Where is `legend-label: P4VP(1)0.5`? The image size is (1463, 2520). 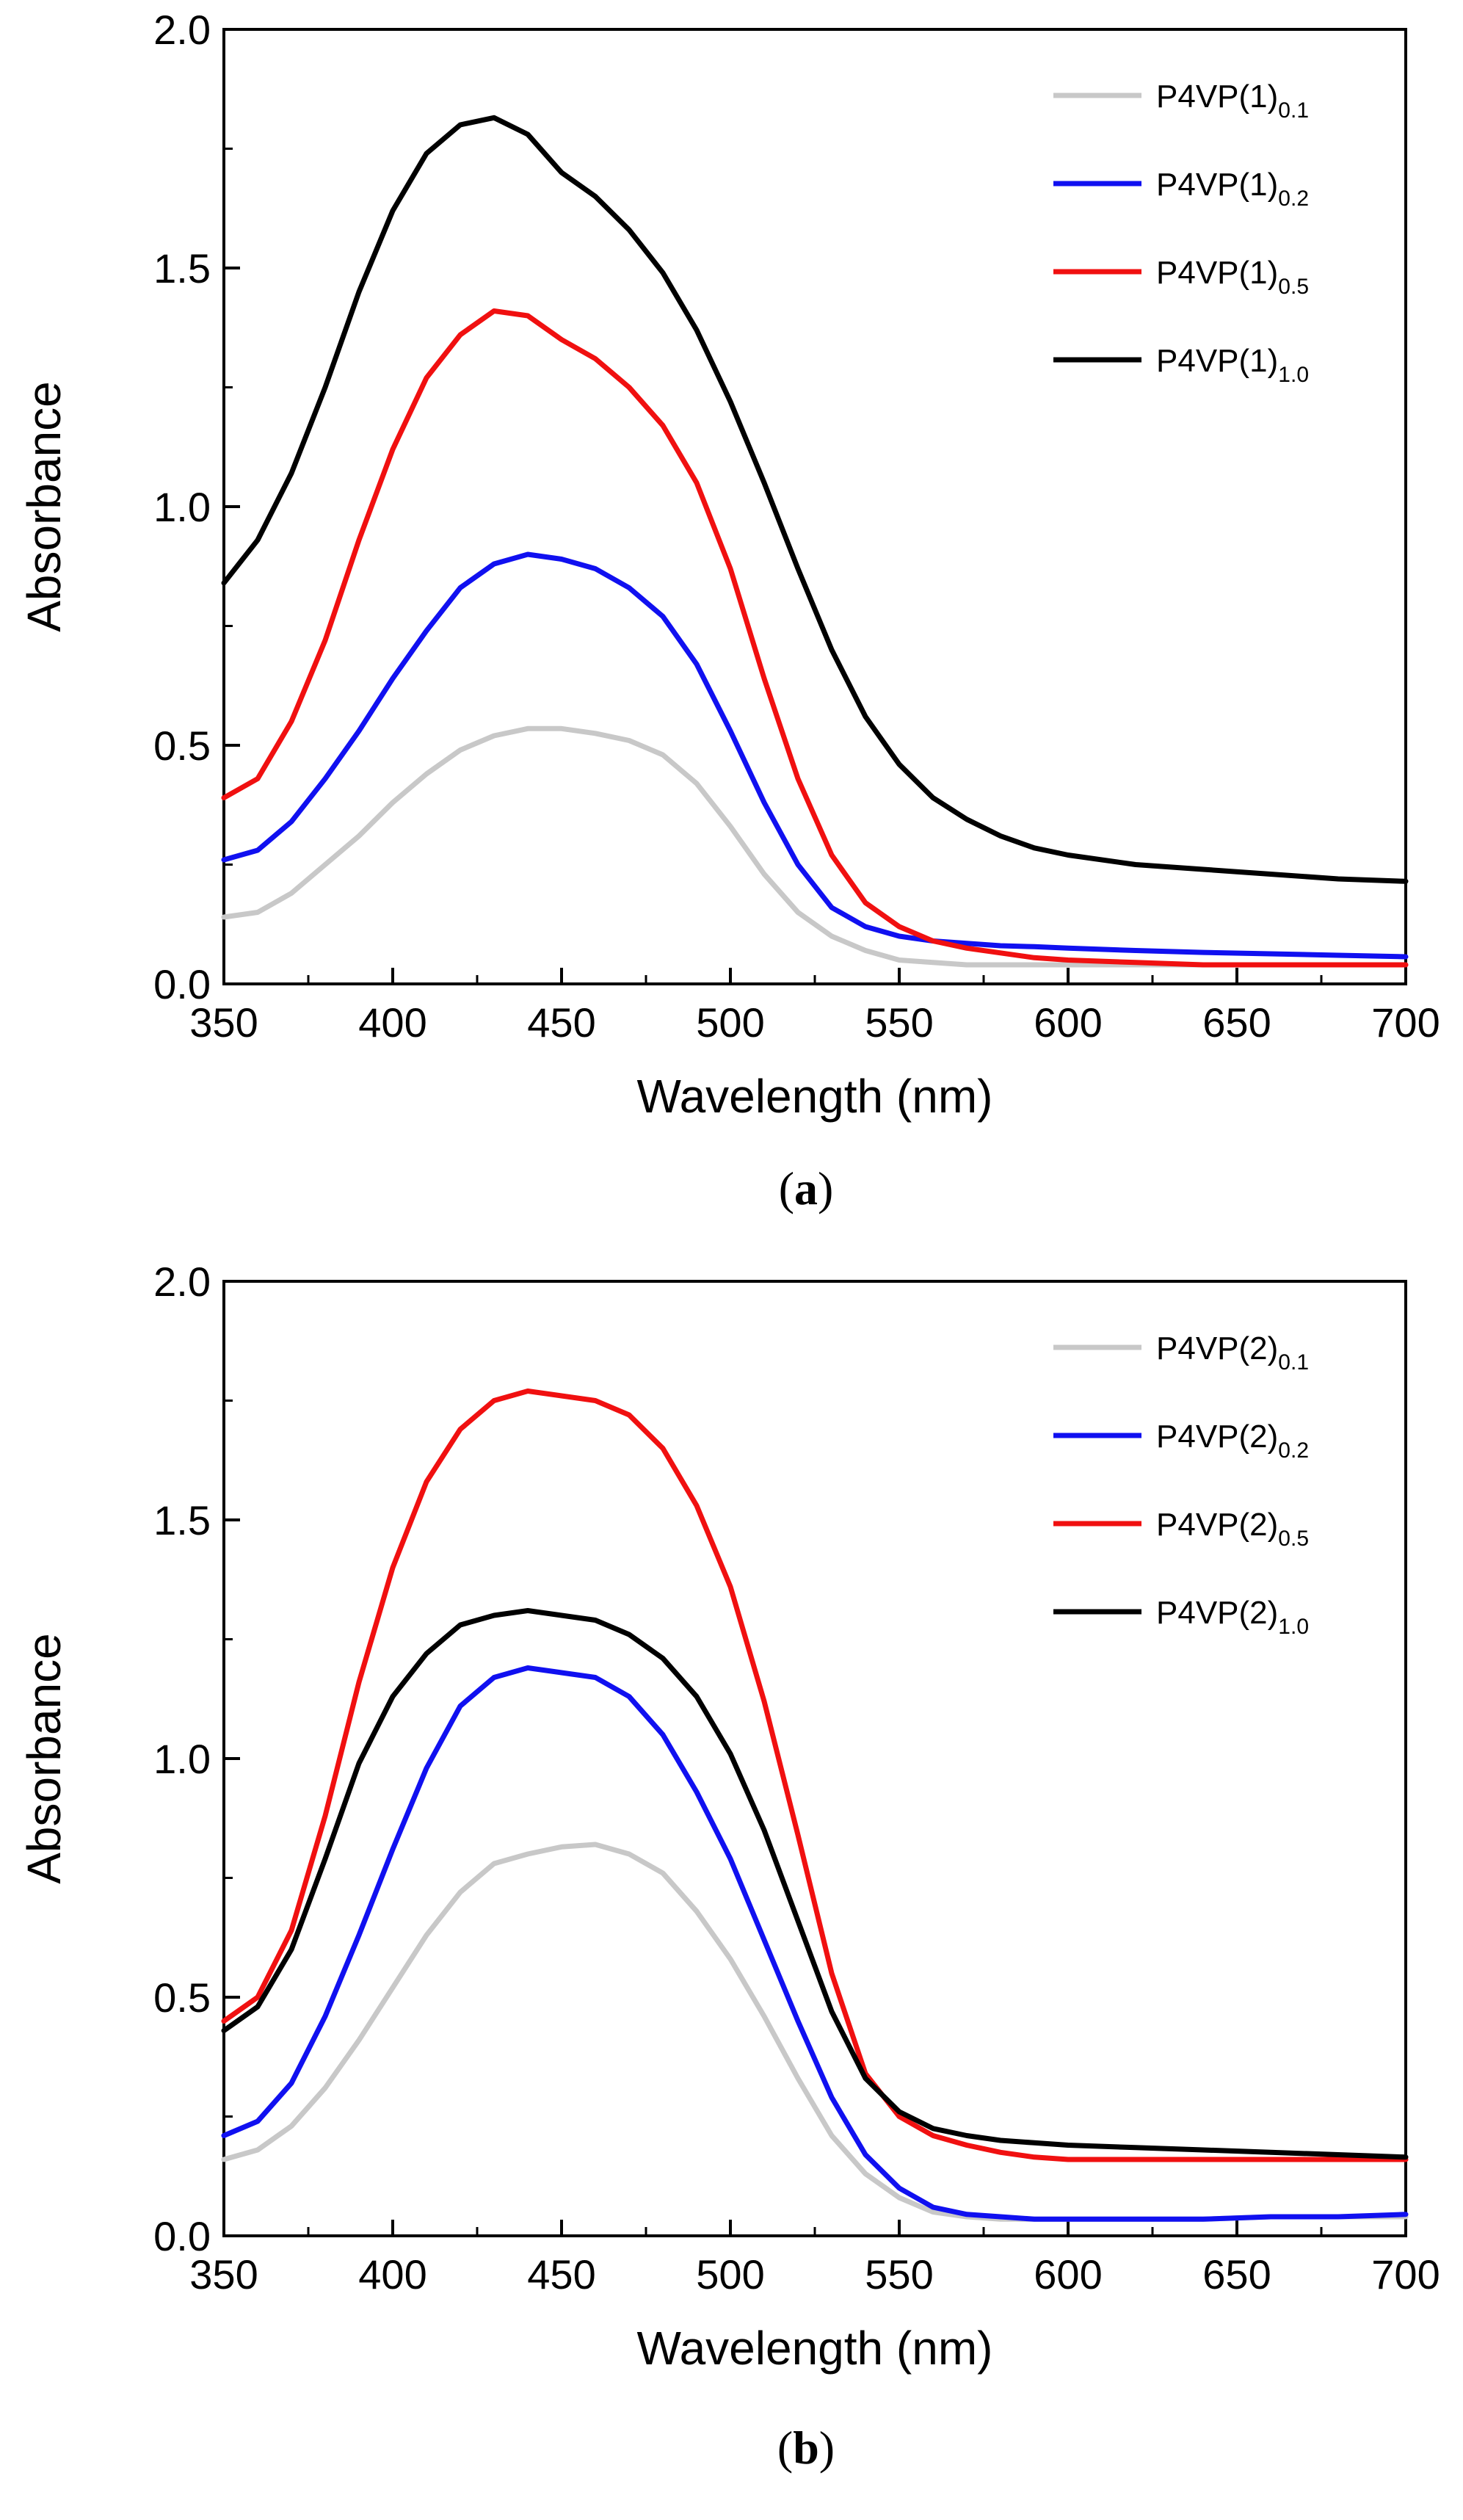 legend-label: P4VP(1)0.5 is located at coordinates (1233, 277).